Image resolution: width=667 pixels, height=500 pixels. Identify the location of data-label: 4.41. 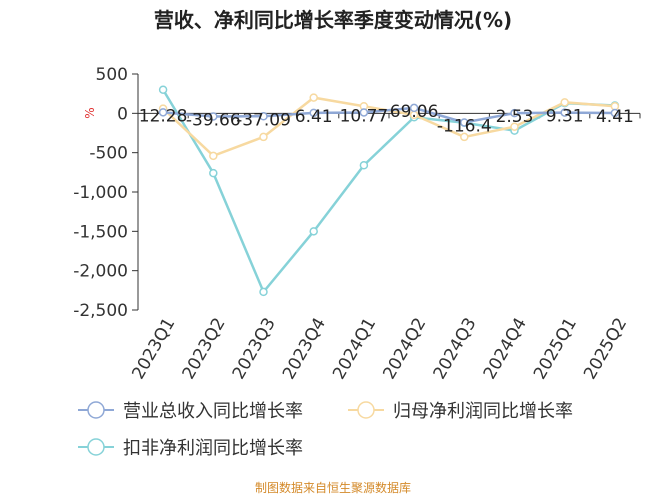
(615, 117).